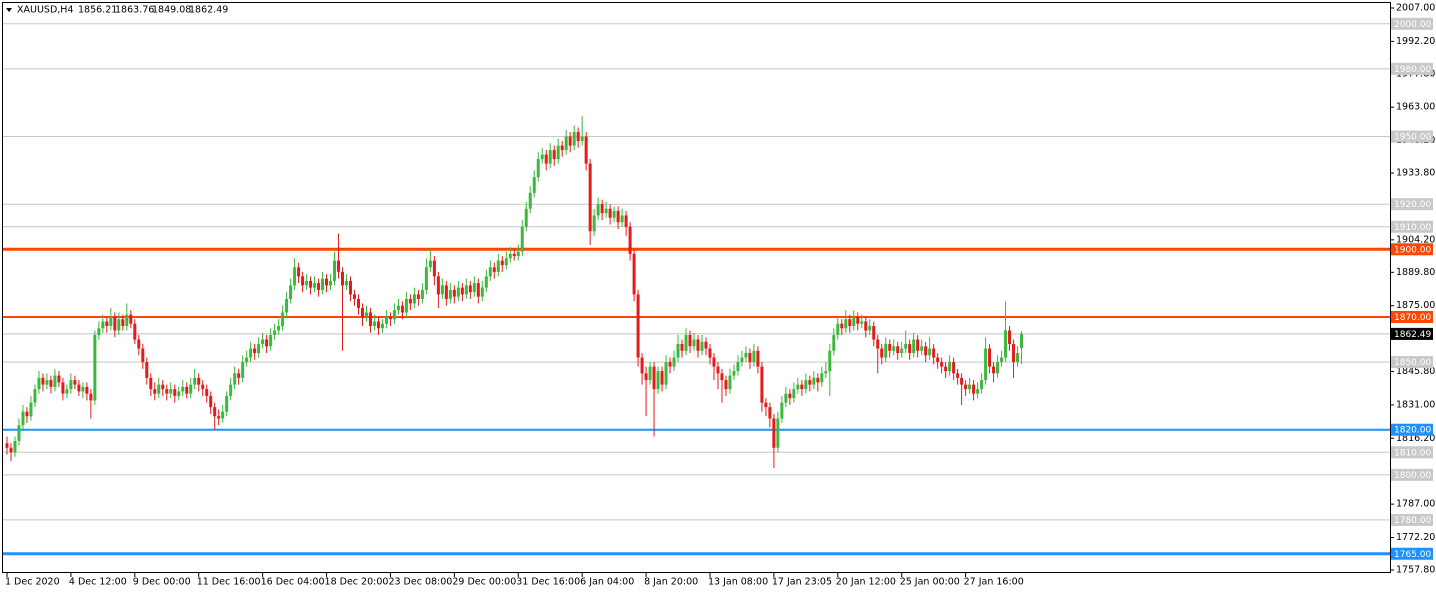  What do you see at coordinates (548, 582) in the screenshot?
I see `x-tick-label: 31 Dec 16:00` at bounding box center [548, 582].